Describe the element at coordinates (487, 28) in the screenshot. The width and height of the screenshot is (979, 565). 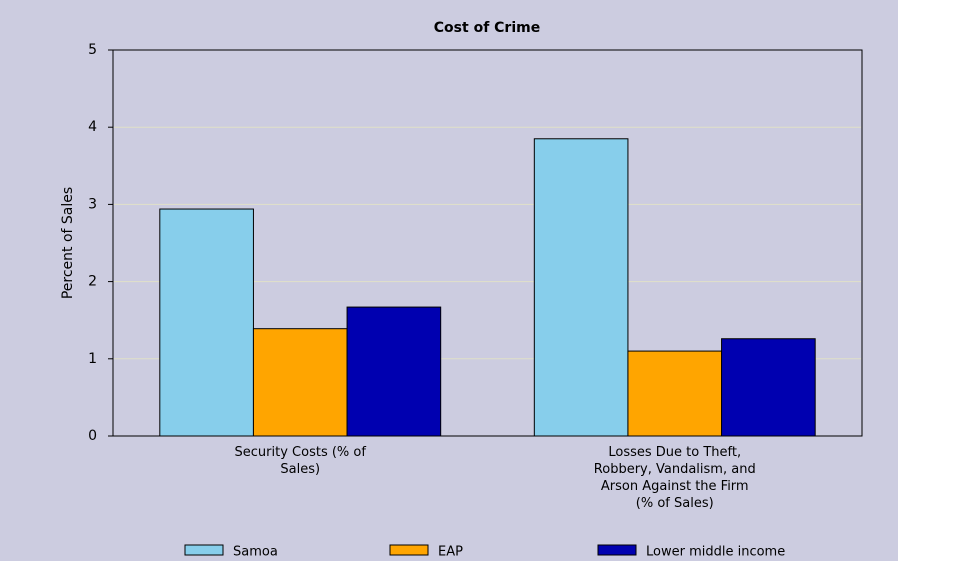
I see `chart-title: Cost of Crime` at that location.